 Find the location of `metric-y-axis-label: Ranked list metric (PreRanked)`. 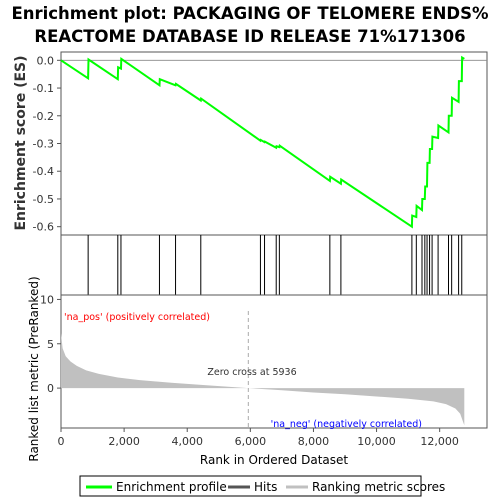

metric-y-axis-label: Ranked list metric (PreRanked) is located at coordinates (34, 368).